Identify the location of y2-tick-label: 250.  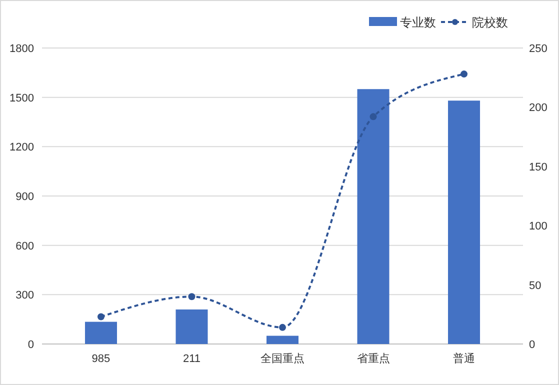
(538, 49).